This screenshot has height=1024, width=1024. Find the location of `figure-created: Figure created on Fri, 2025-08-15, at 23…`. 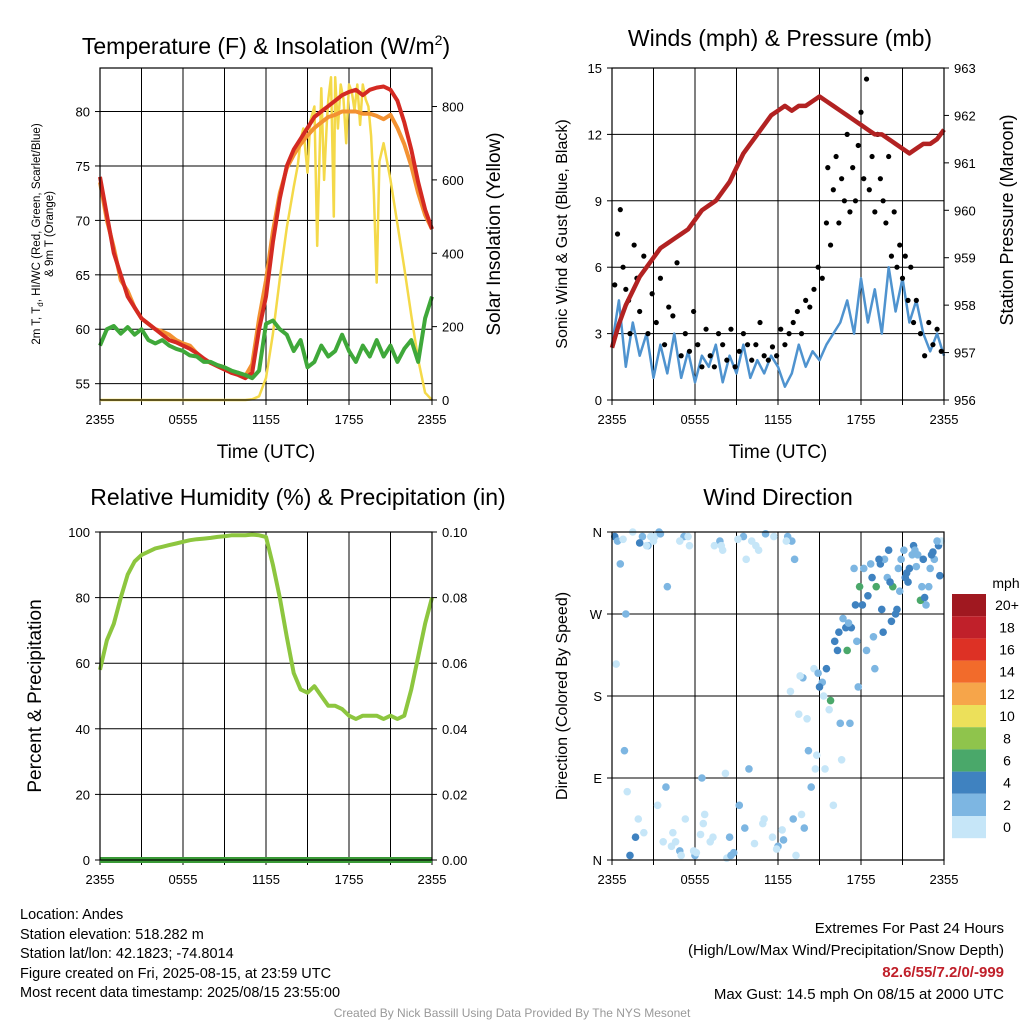

figure-created: Figure created on Fri, 2025-08-15, at 23… is located at coordinates (176, 973).